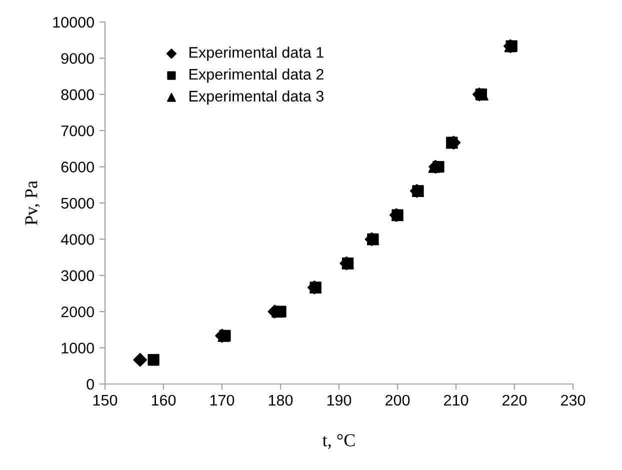  What do you see at coordinates (77, 94) in the screenshot?
I see `y-tick-label: 8000` at bounding box center [77, 94].